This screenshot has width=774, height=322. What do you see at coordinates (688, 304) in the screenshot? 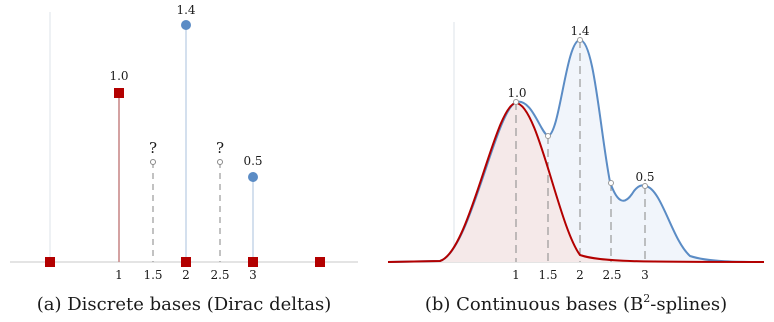
I see `panel-b-caption-tail: -splines)` at bounding box center [688, 304].